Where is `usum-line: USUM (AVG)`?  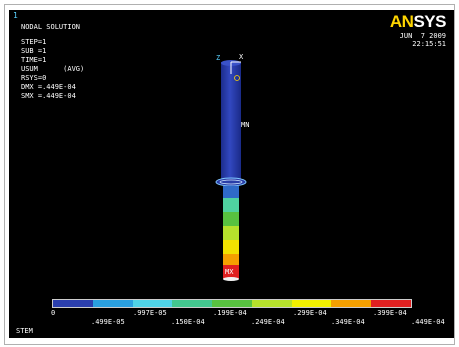 usum-line: USUM (AVG) is located at coordinates (53, 69).